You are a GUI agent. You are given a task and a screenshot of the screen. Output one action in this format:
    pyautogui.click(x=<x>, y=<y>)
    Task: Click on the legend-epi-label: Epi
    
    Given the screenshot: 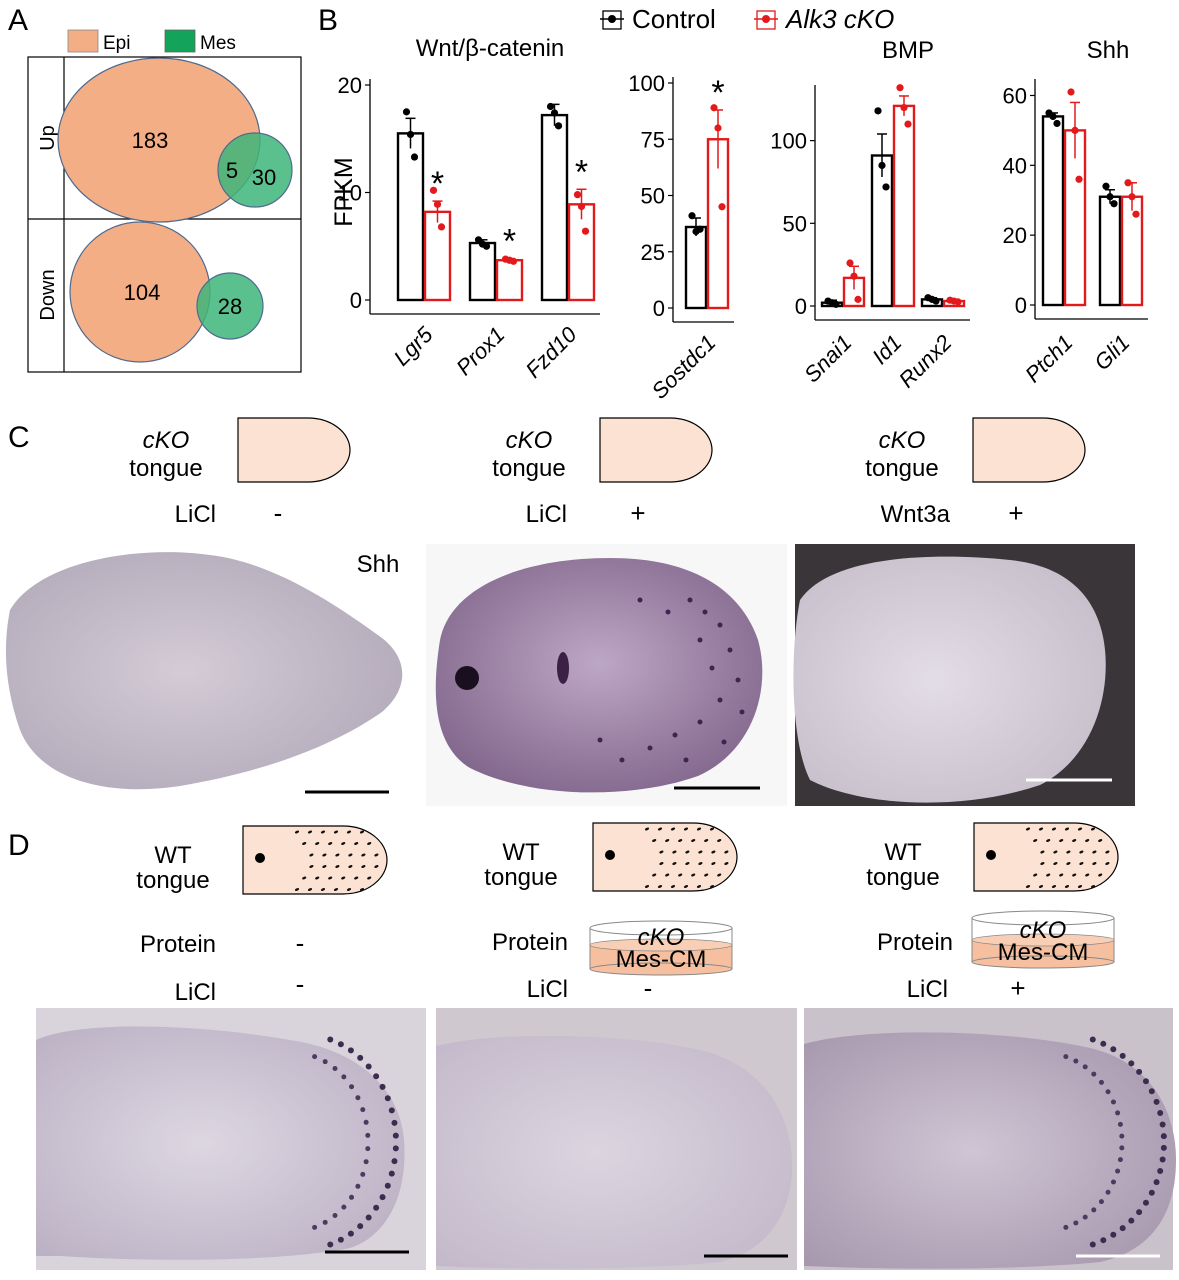 What is the action you would take?
    pyautogui.click(x=116, y=43)
    